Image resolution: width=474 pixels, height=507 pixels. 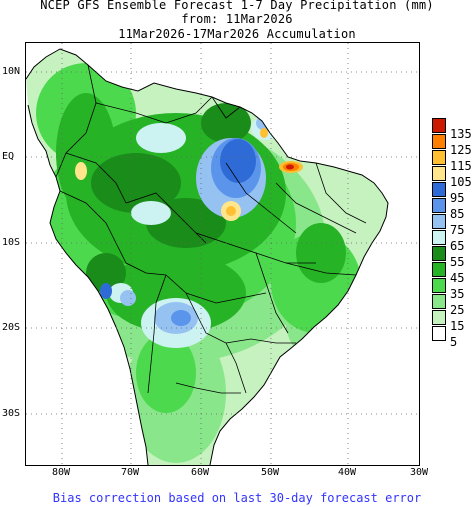 I want to click on legend-label-75: 75, so click(x=457, y=230).